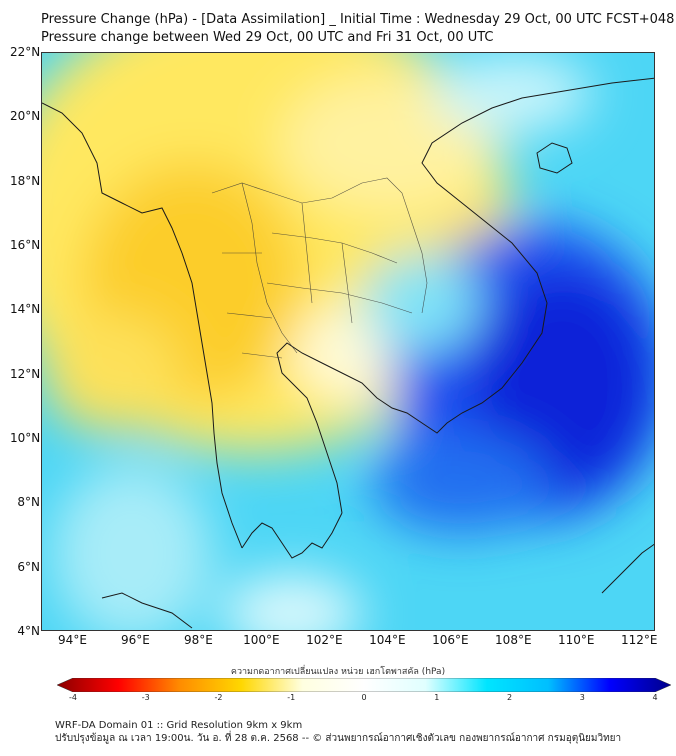 The image size is (676, 756). Describe the element at coordinates (319, 268) in the screenshot. I see `province-borders` at that location.